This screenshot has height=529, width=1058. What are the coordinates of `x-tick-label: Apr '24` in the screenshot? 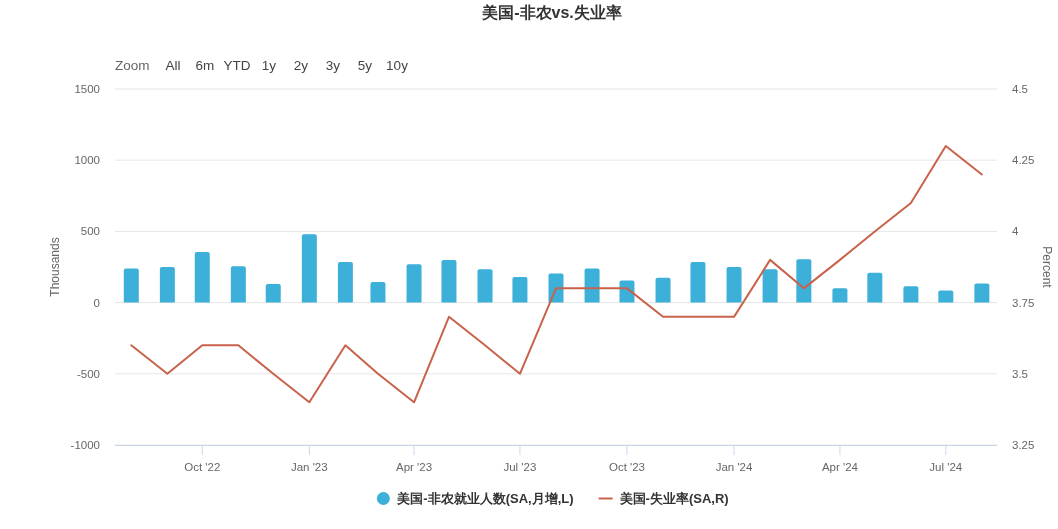 It's located at (840, 467).